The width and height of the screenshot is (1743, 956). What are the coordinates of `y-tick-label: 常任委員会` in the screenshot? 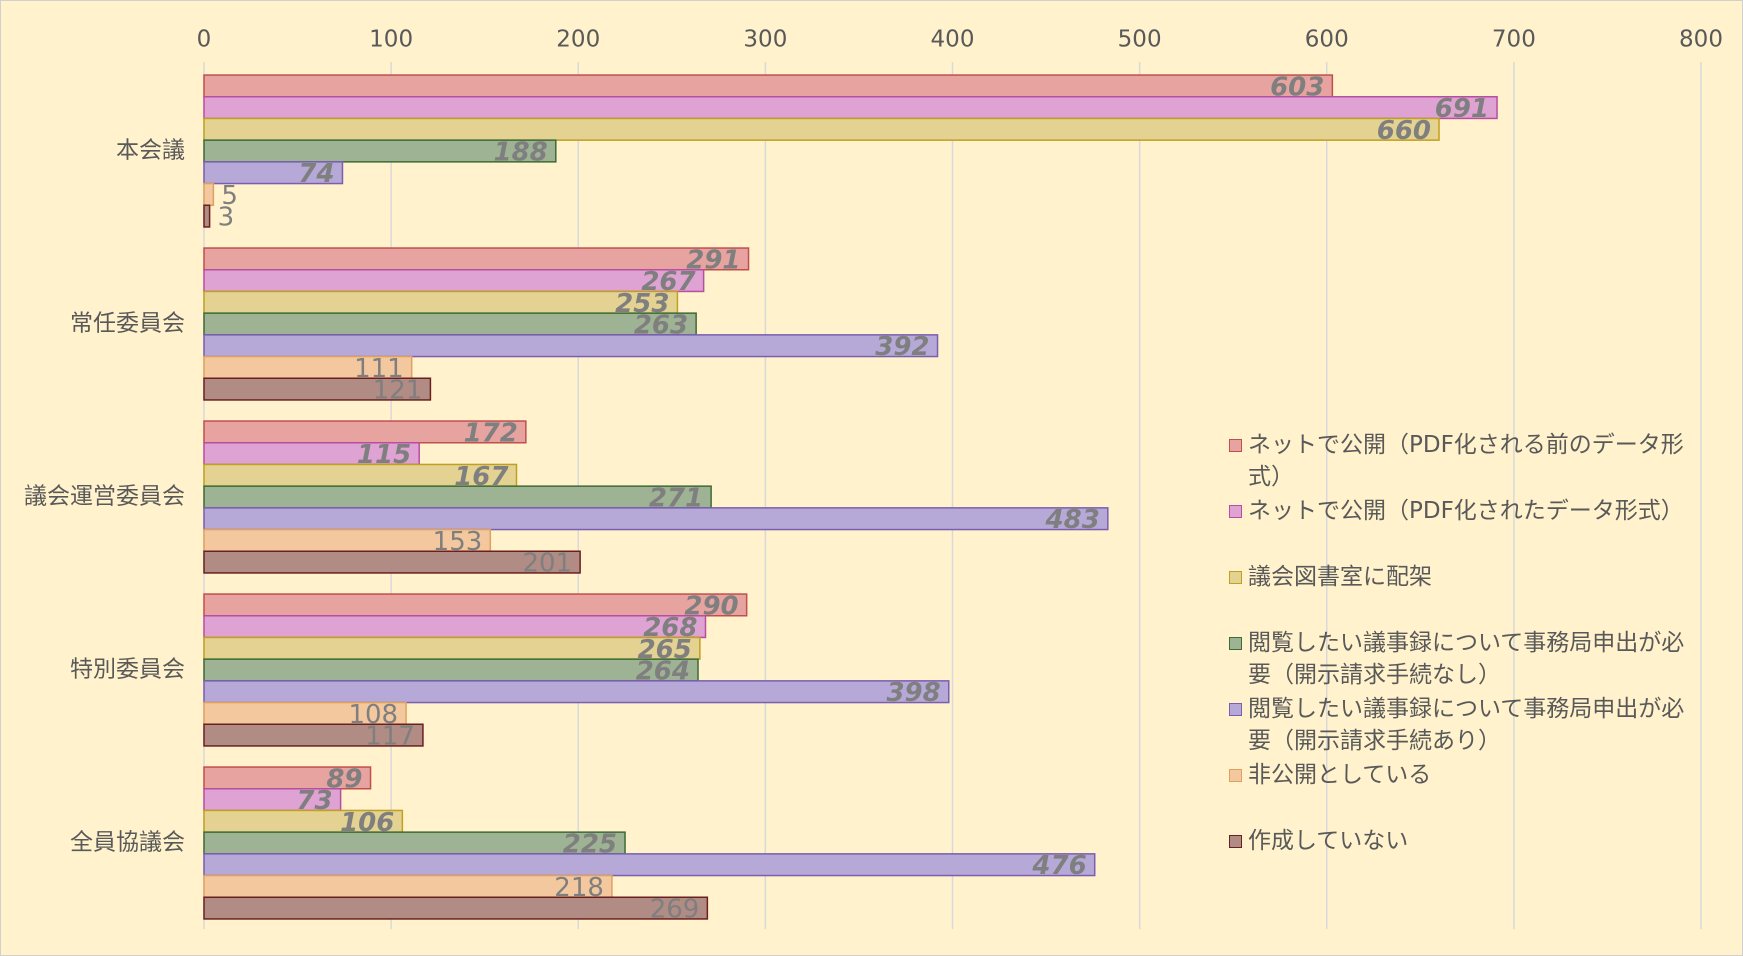 It's located at (127, 324).